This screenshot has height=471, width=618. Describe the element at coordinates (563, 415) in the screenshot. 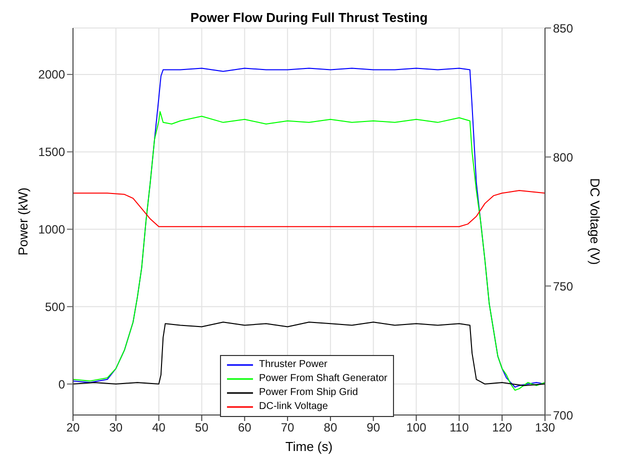

I see `y2-tick-label: 700` at that location.